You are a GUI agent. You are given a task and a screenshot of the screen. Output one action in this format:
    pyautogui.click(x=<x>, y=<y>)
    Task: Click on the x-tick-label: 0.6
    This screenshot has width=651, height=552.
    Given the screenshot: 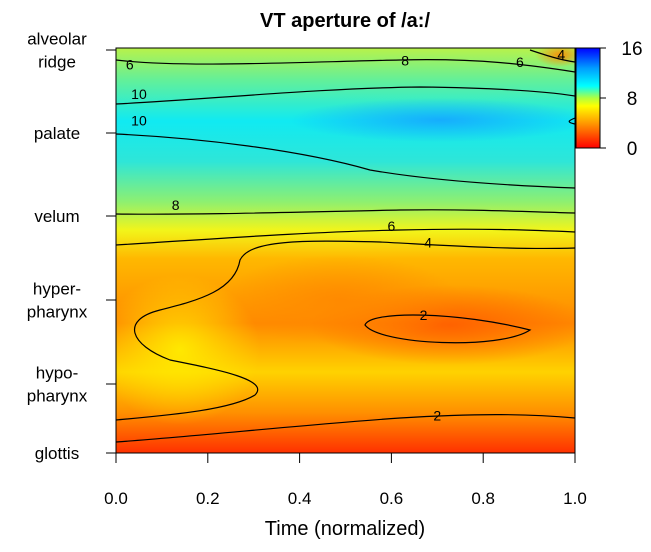 What is the action you would take?
    pyautogui.click(x=392, y=498)
    